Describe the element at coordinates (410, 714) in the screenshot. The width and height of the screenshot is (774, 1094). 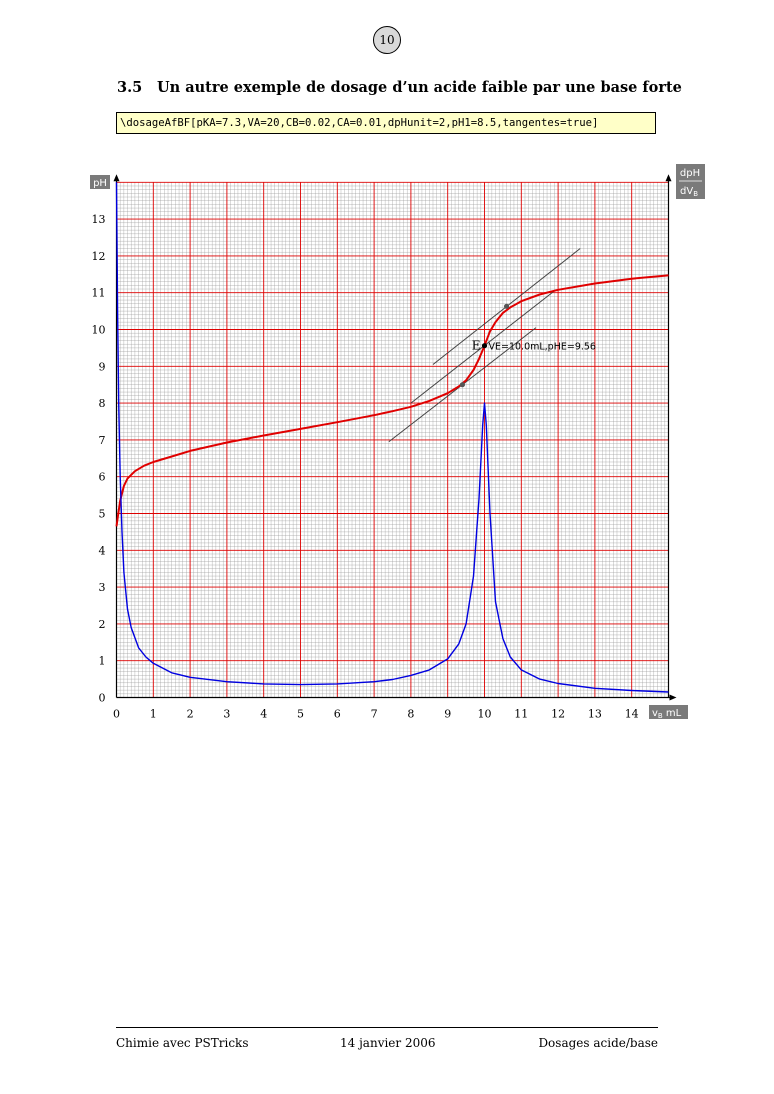
I see `x-tick-label: 8` at that location.